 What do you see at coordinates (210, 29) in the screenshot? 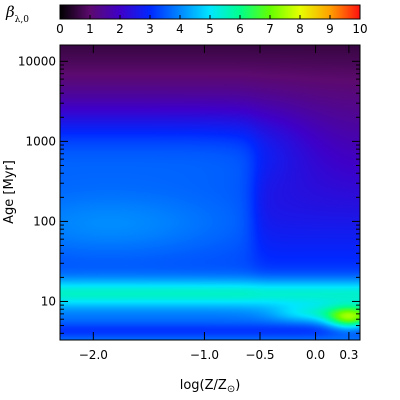
I see `colorbar-tick-label: 5` at bounding box center [210, 29].